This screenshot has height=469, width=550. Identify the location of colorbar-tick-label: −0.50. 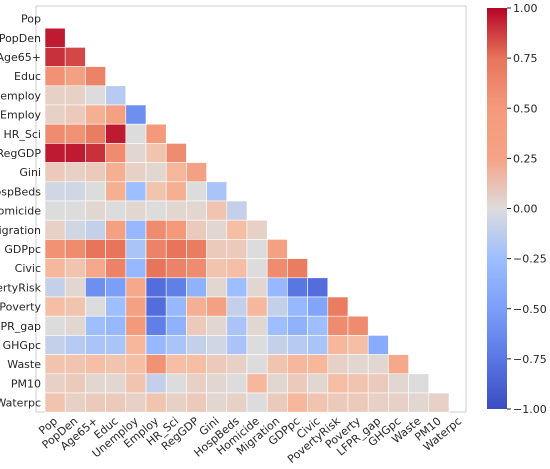
(530, 309).